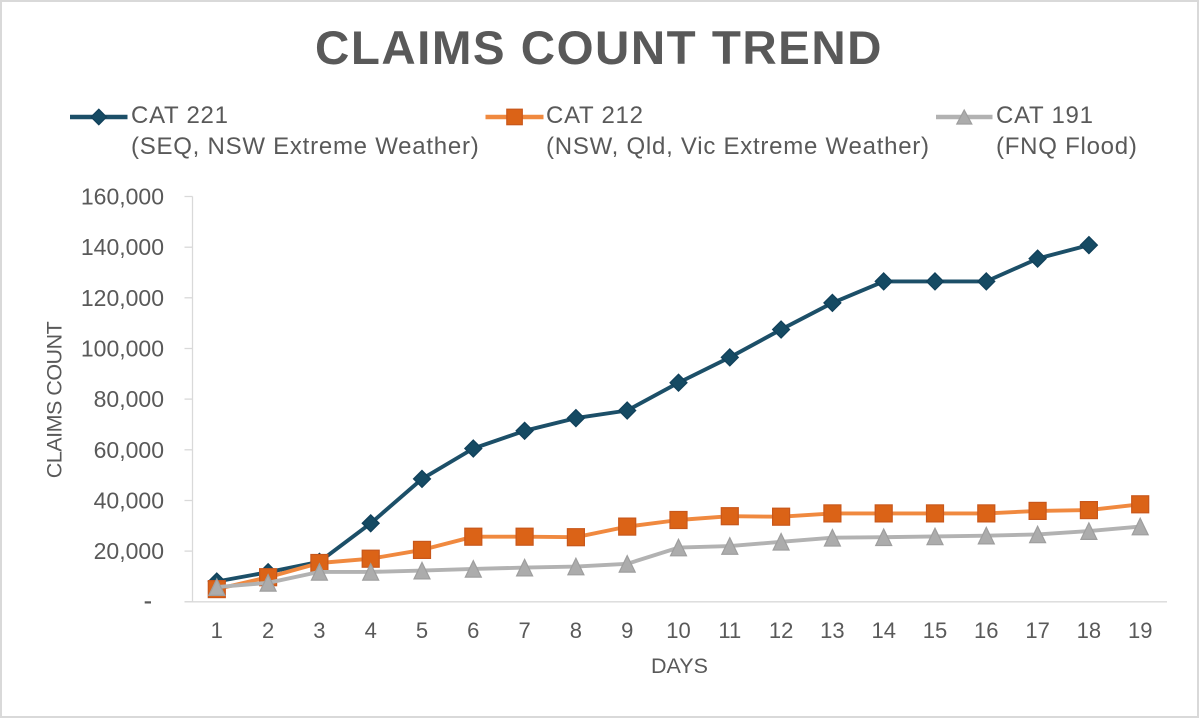 The width and height of the screenshot is (1199, 718). I want to click on svg-text:(NSW, Qld, Vic Extreme Weather: (NSW, Qld, Vic Extreme Weather), so click(738, 146).